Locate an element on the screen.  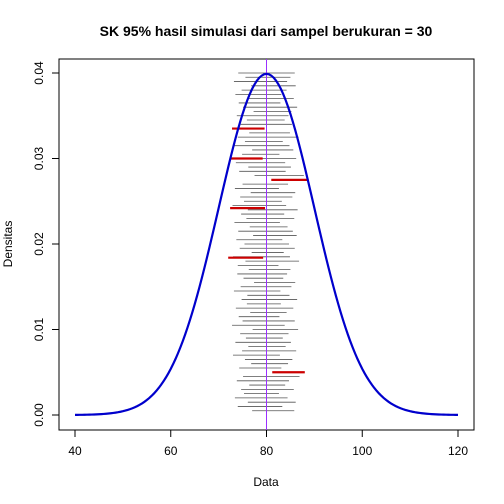
y-tick-label: 0.04 is located at coordinates (39, 73).